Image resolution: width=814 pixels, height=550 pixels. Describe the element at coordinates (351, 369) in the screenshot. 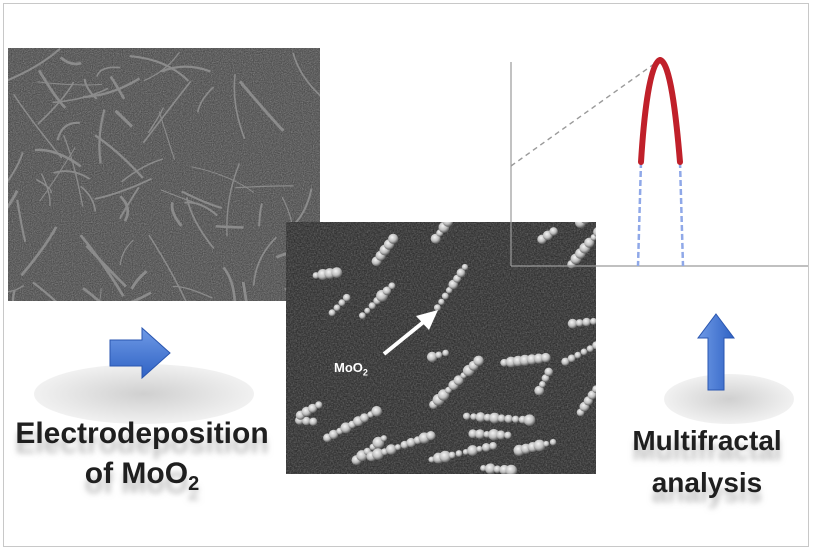

I see `moo2-callout-label: MoO2` at that location.